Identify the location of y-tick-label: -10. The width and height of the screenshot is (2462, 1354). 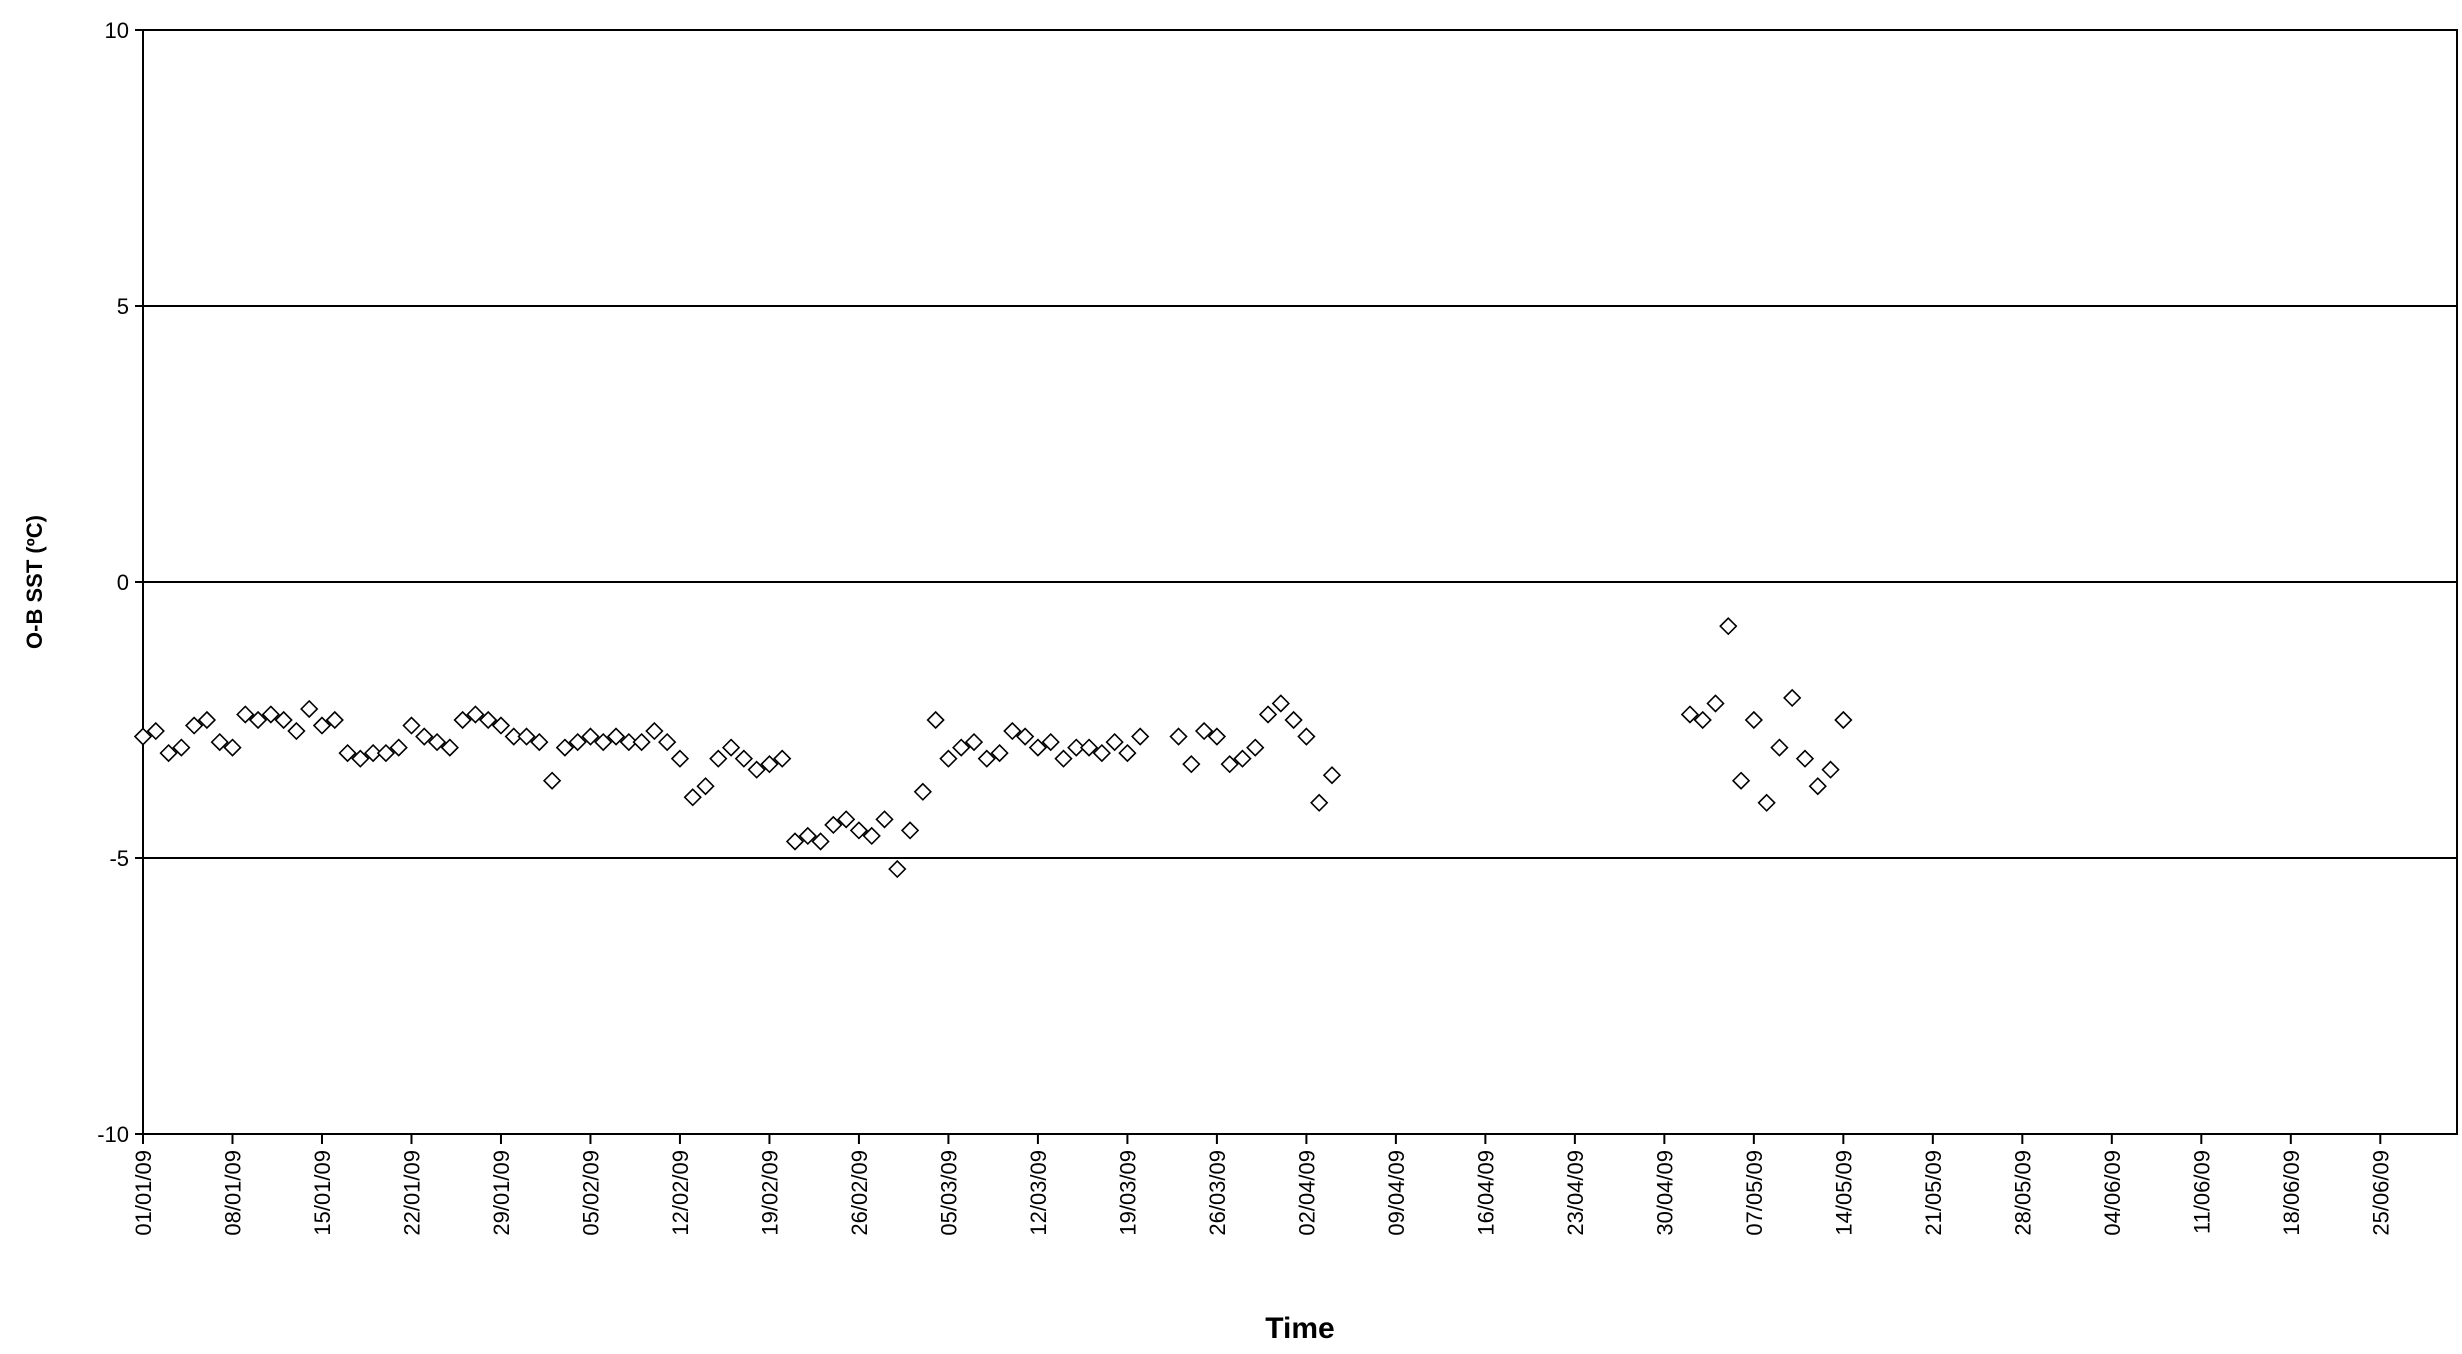
(113, 1134).